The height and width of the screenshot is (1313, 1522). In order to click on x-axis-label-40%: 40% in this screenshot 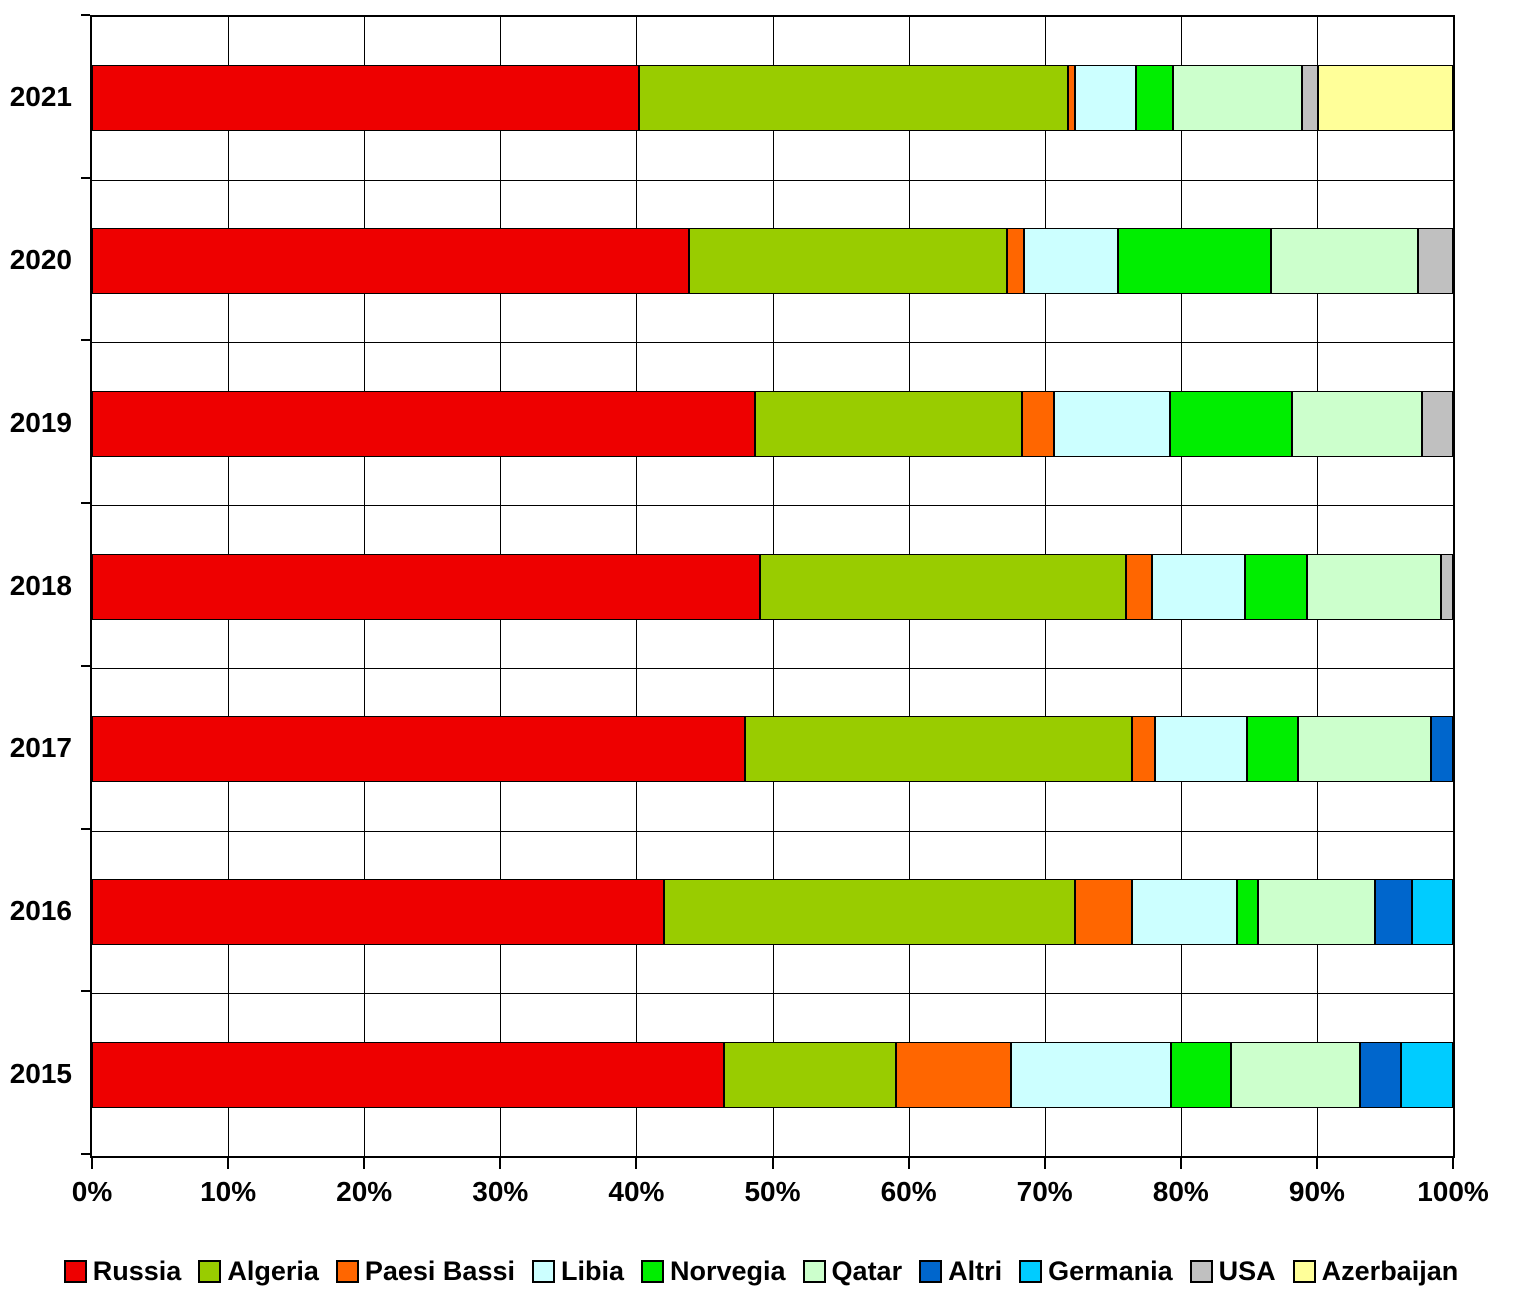, I will do `click(636, 1191)`.